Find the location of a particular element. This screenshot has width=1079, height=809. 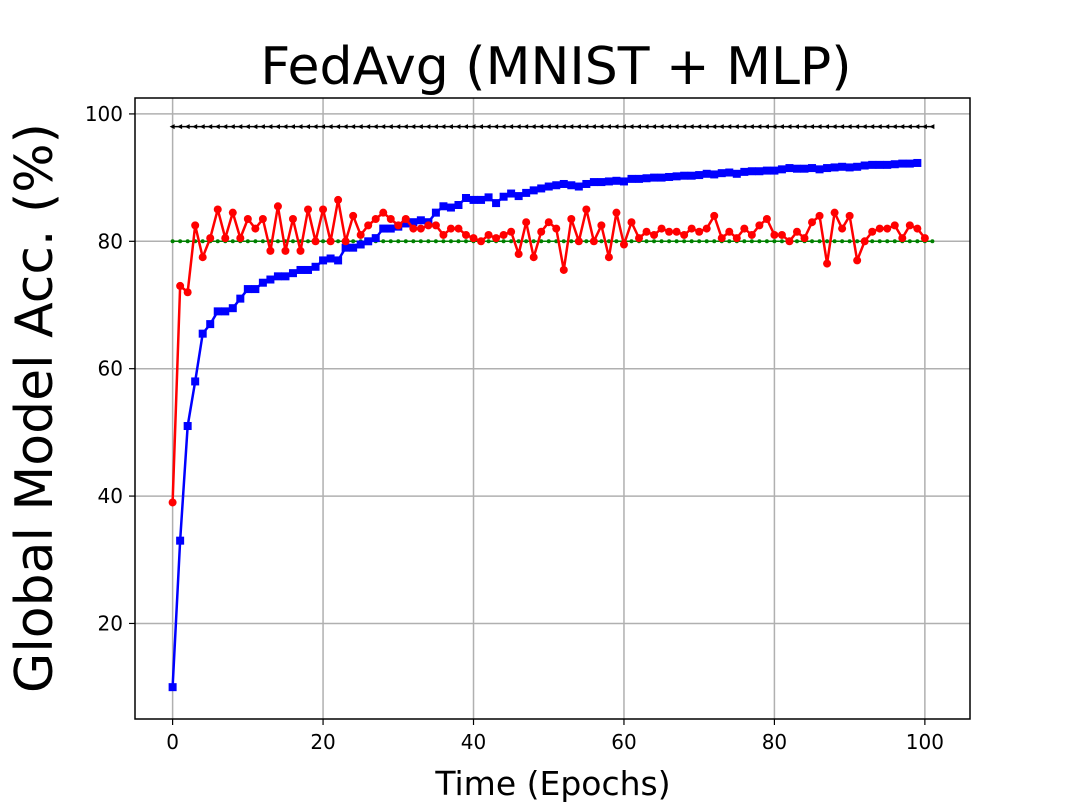

x-tick-label: 80 is located at coordinates (774, 742).